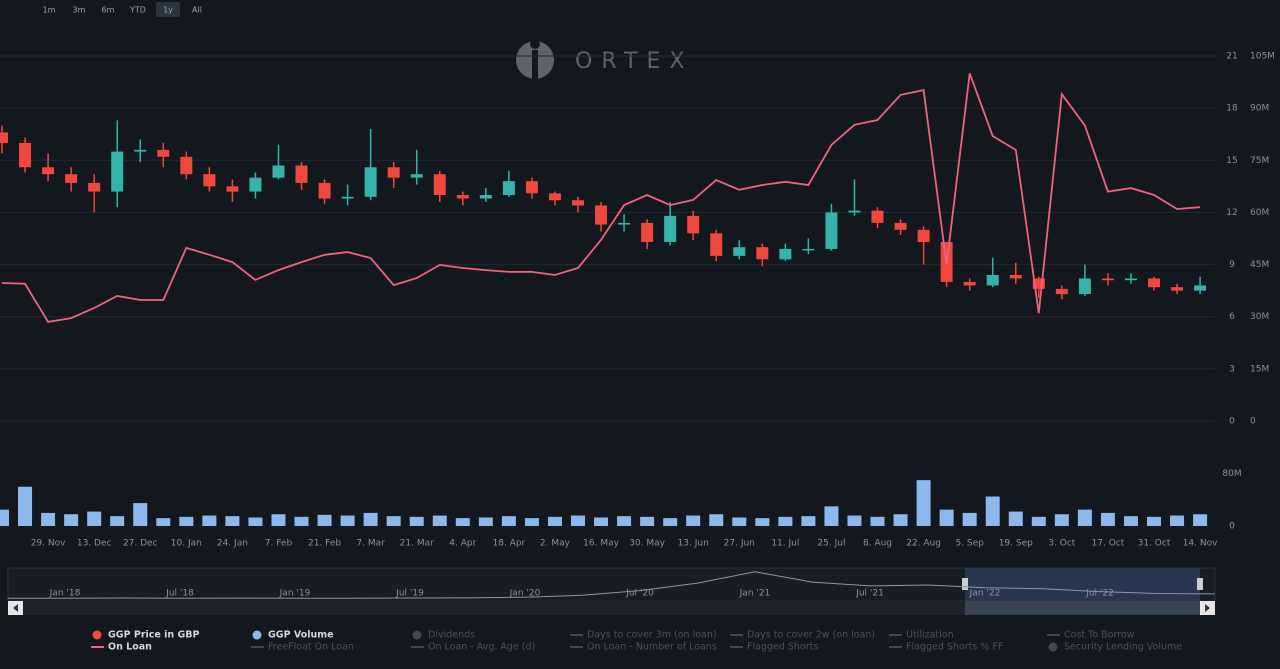 The height and width of the screenshot is (669, 1280). What do you see at coordinates (154, 635) in the screenshot?
I see `legend-label: GGP Price in GBP` at bounding box center [154, 635].